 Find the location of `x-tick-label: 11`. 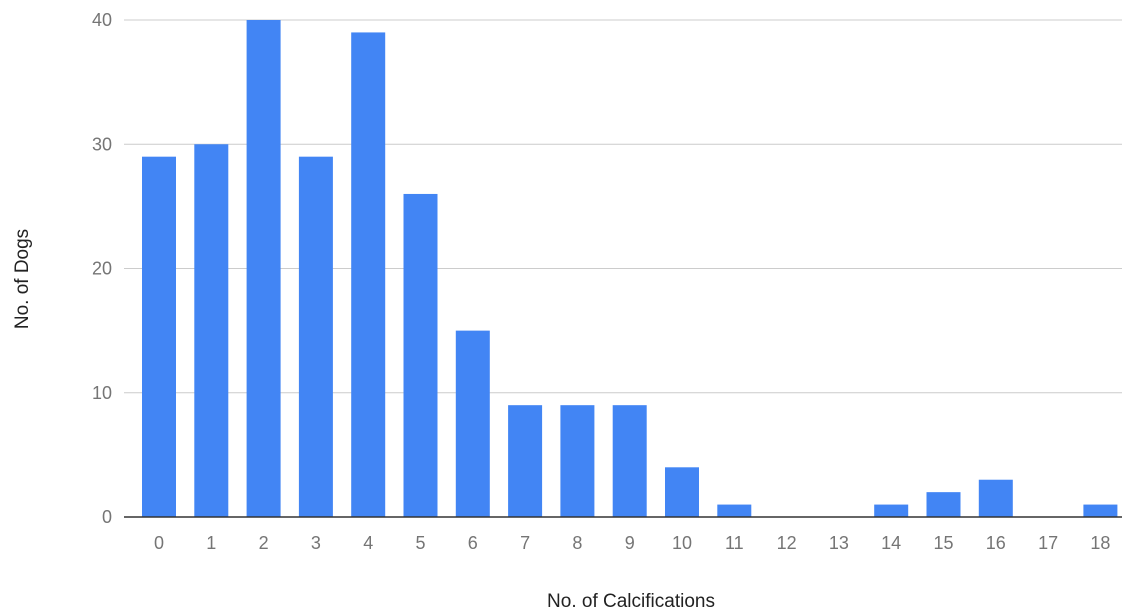

x-tick-label: 11 is located at coordinates (734, 543).